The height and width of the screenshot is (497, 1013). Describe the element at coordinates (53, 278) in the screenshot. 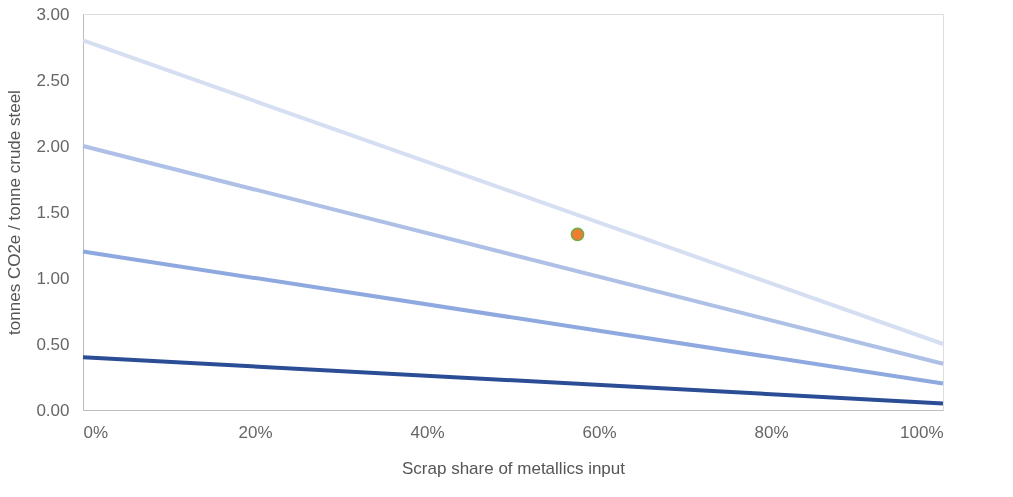

I see `y-tick-label: 1.00` at that location.